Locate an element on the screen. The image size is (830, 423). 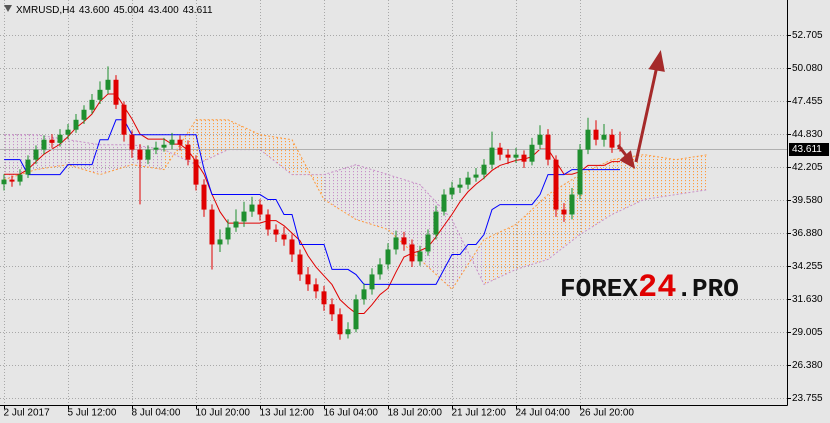
y-tick-label: 36.880 is located at coordinates (807, 233).